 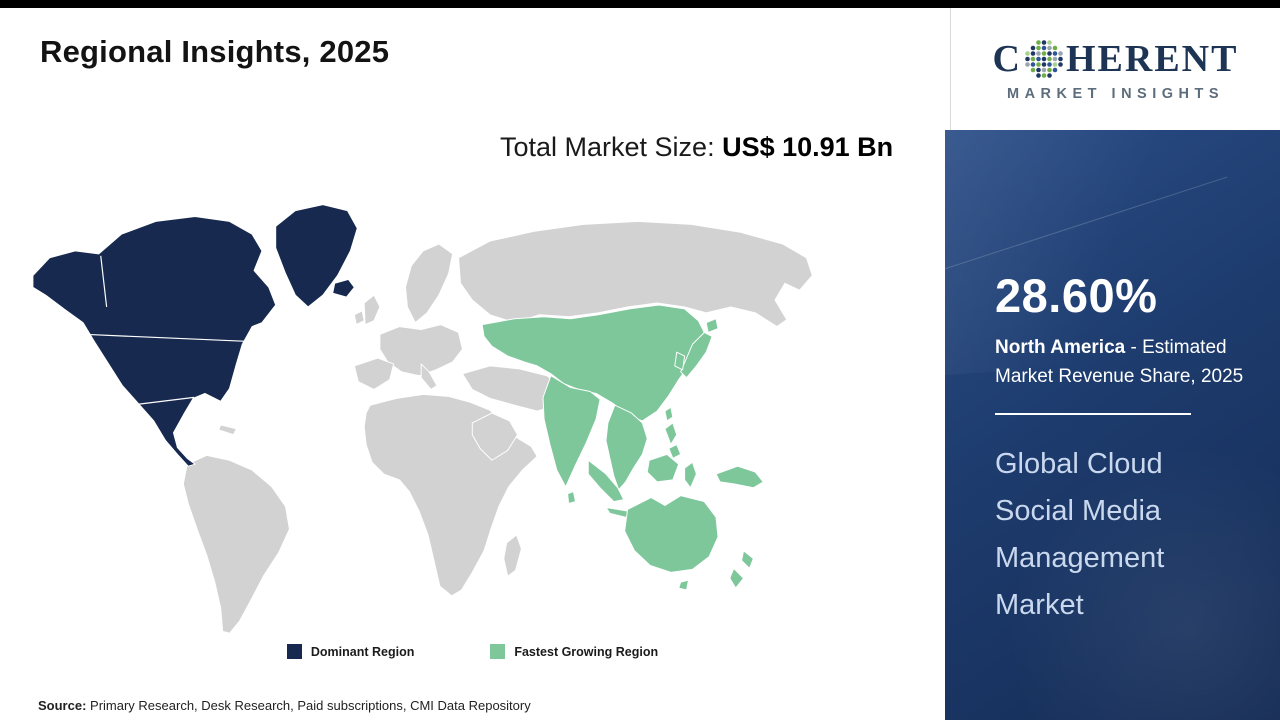 I want to click on revenue-share-region: North America, so click(x=1060, y=347).